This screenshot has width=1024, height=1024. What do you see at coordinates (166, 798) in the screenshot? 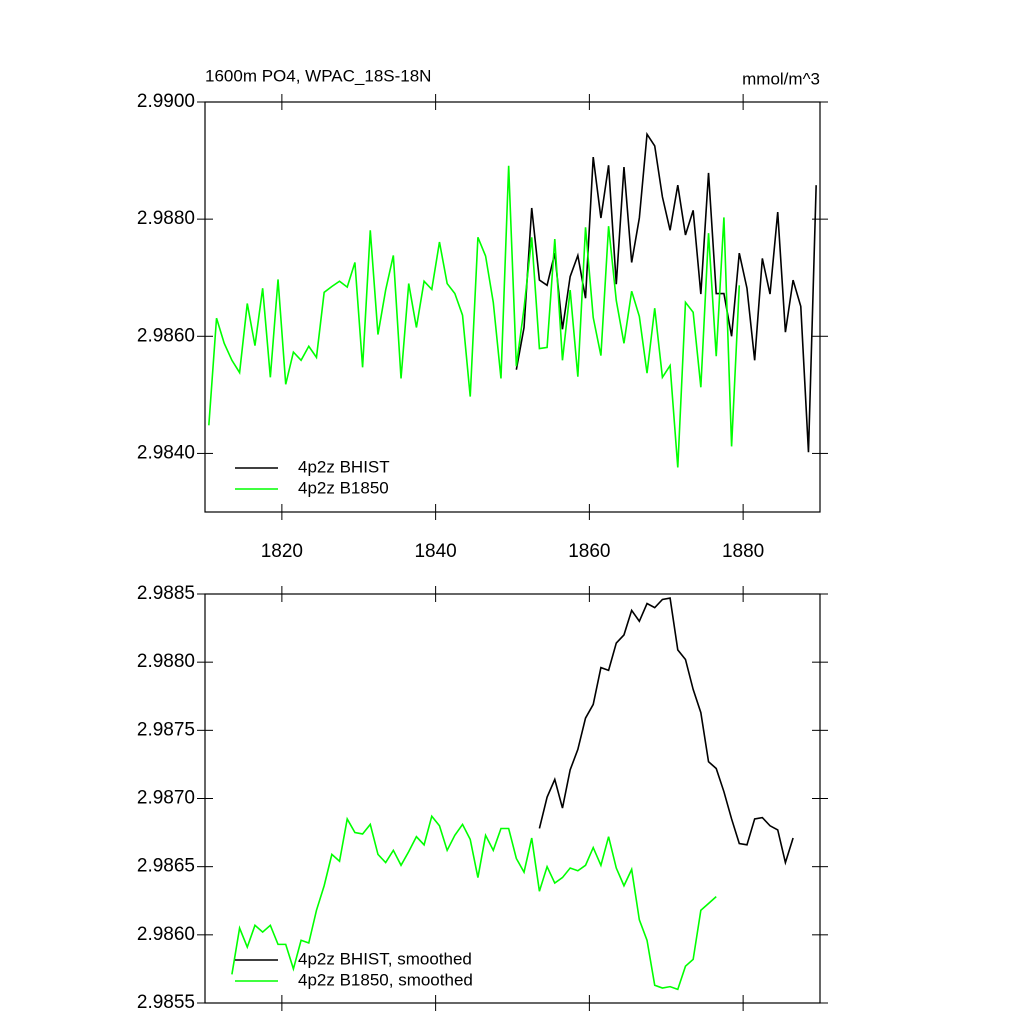
I see `y-tick-label: 2.9870` at bounding box center [166, 798].